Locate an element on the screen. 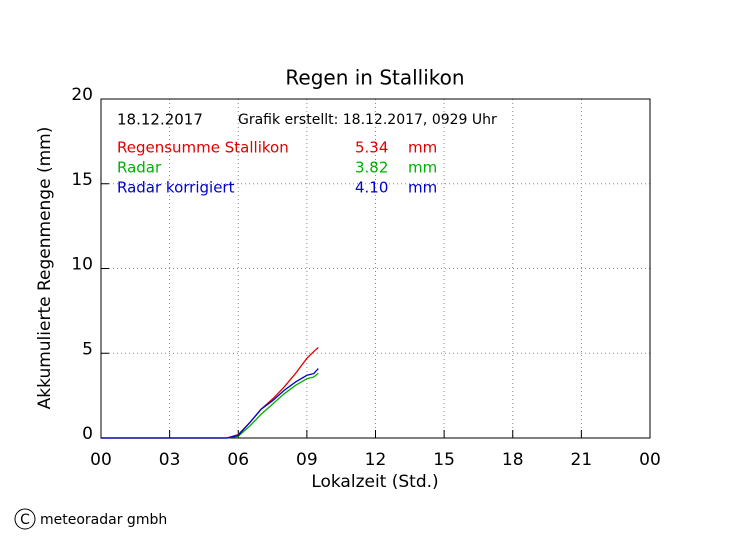  y-axis-label: Akkumulierte Regenmenge (mm) is located at coordinates (45, 268).